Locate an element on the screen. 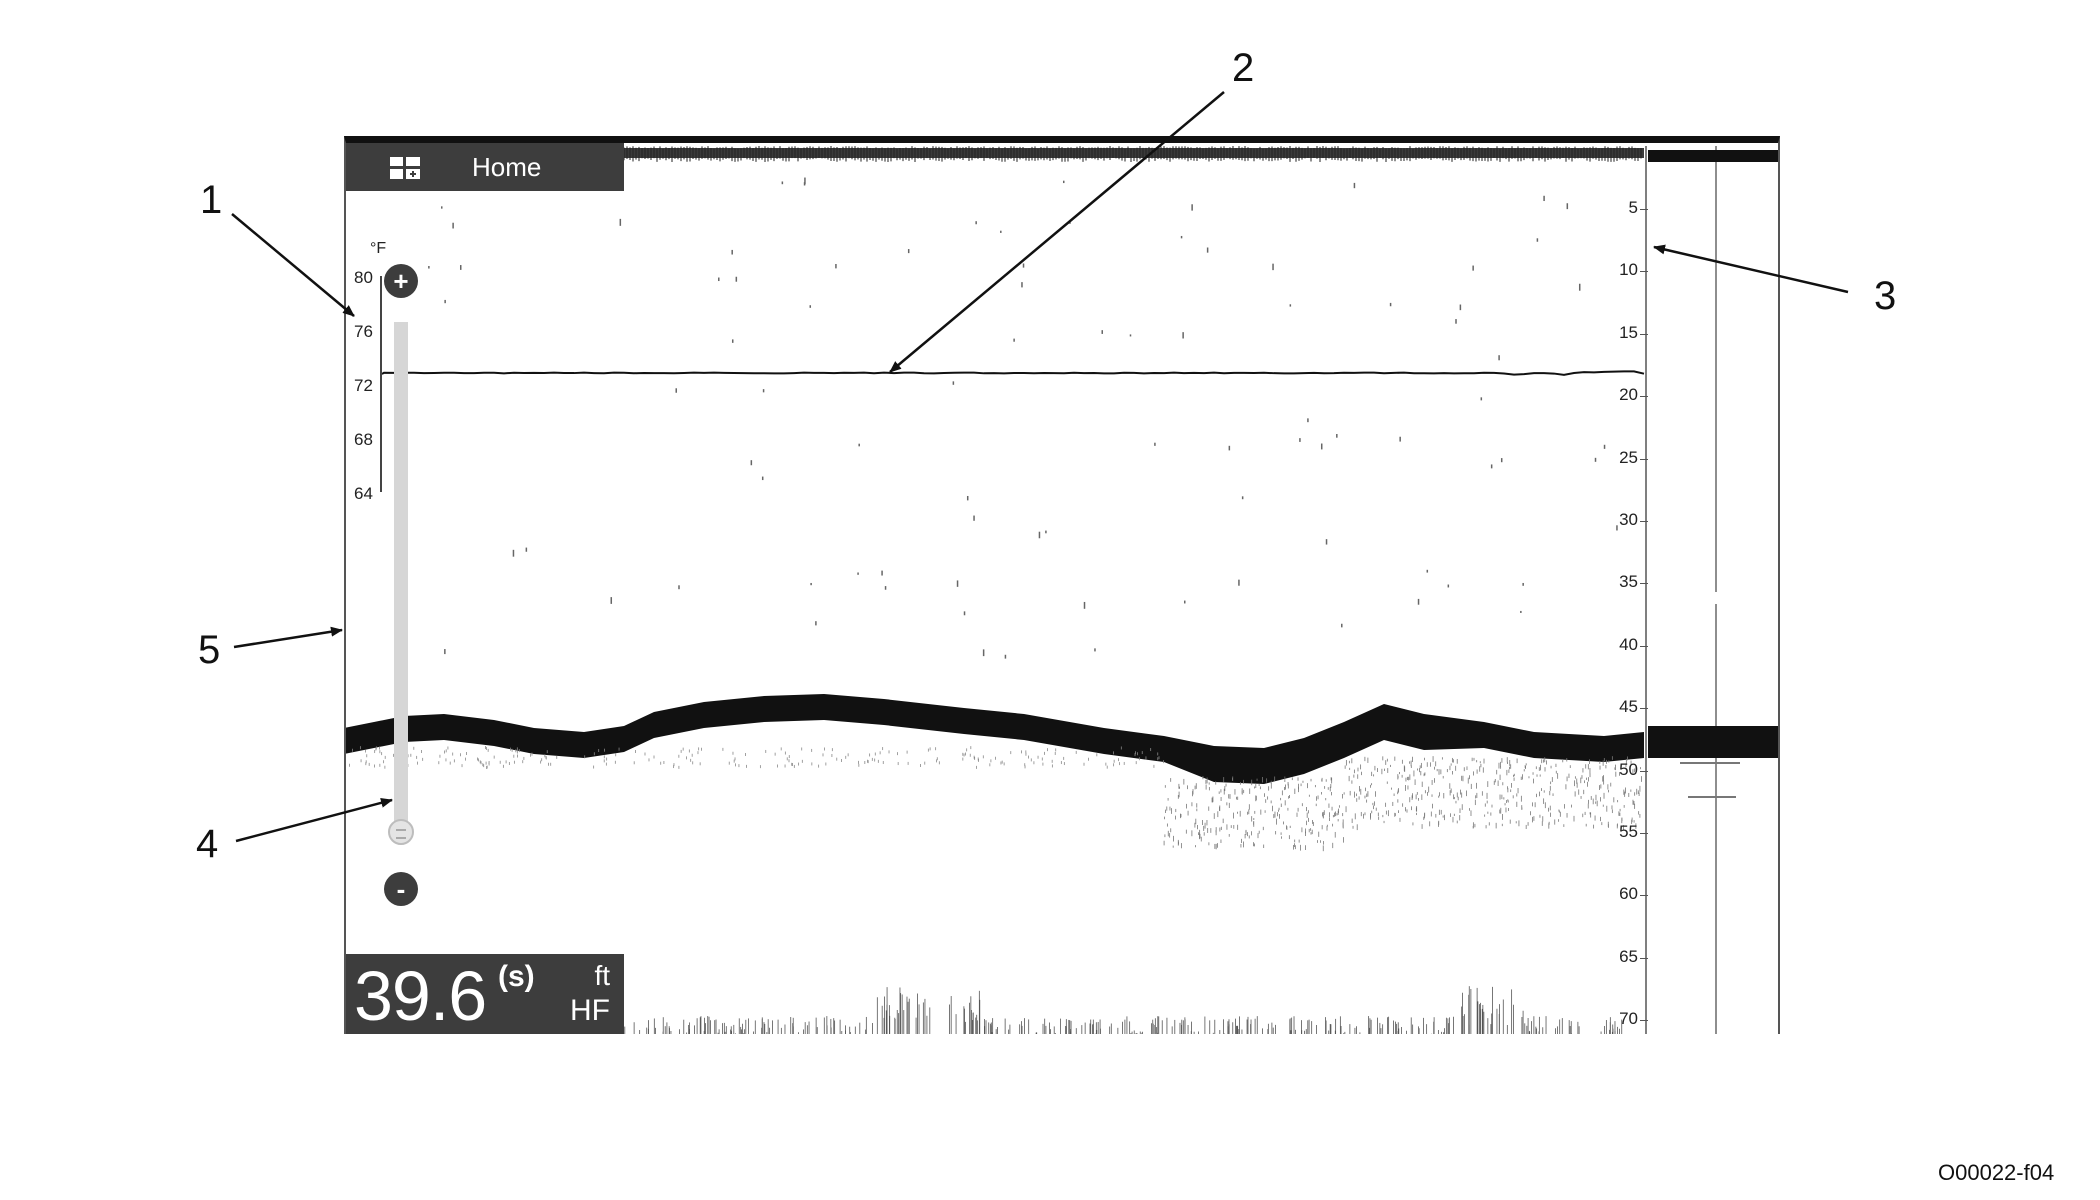 Image resolution: width=2100 pixels, height=1200 pixels. depth-scale-label: 65 is located at coordinates (1628, 956).